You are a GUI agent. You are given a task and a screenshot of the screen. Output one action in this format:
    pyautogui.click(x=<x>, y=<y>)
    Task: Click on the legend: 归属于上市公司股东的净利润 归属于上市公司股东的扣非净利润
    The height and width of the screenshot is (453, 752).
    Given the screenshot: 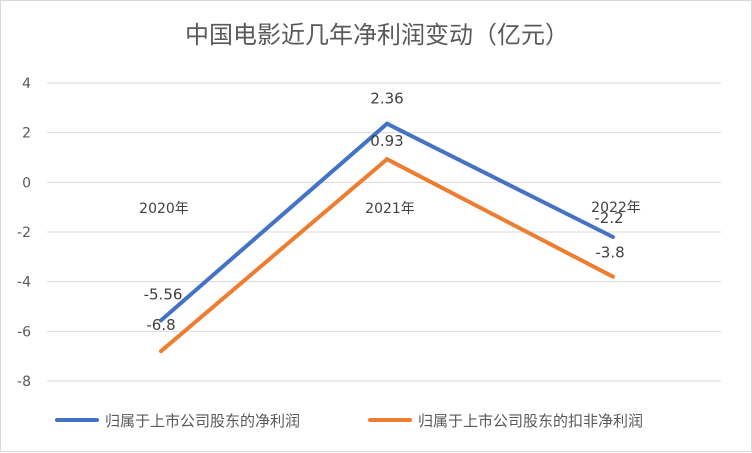 What is the action you would take?
    pyautogui.click(x=349, y=421)
    